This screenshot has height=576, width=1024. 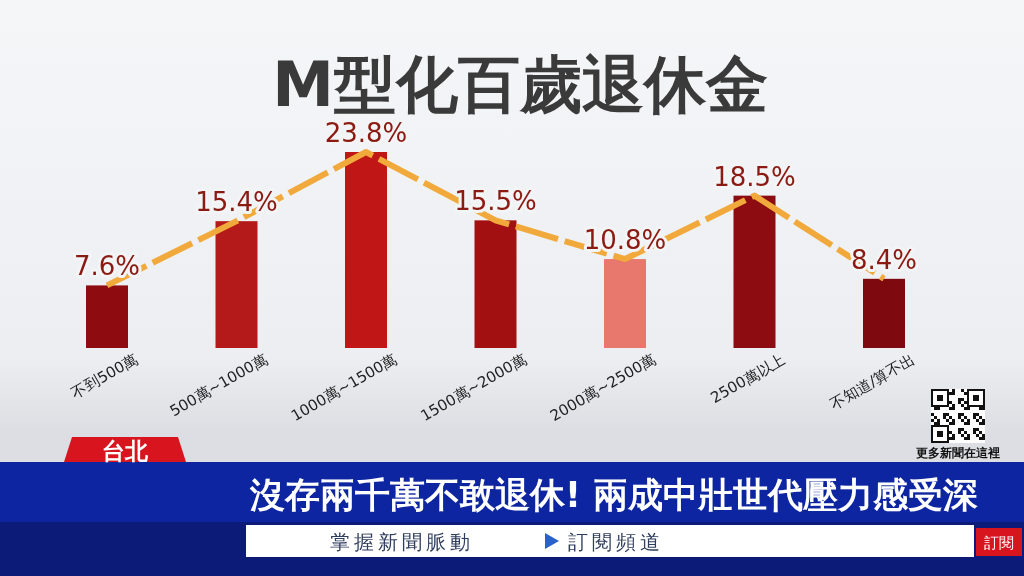 What do you see at coordinates (366, 133) in the screenshot?
I see `data-label: 23.8%` at bounding box center [366, 133].